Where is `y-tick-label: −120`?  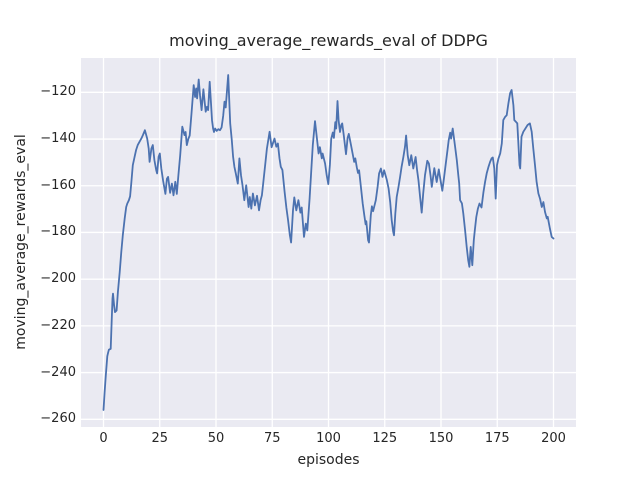
y-tick-label: −120 is located at coordinates (58, 92).